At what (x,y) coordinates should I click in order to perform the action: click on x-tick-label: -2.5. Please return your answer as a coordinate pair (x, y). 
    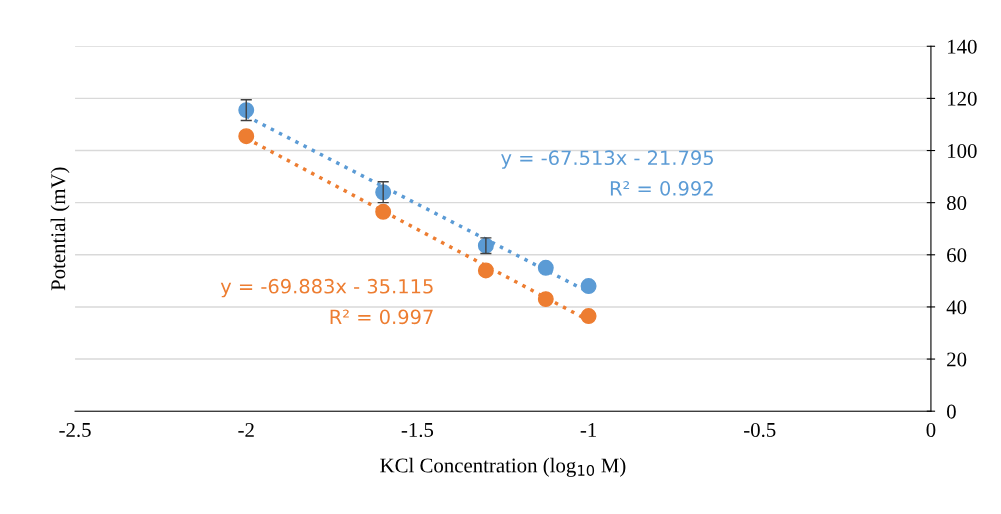
    Looking at the image, I should click on (75, 430).